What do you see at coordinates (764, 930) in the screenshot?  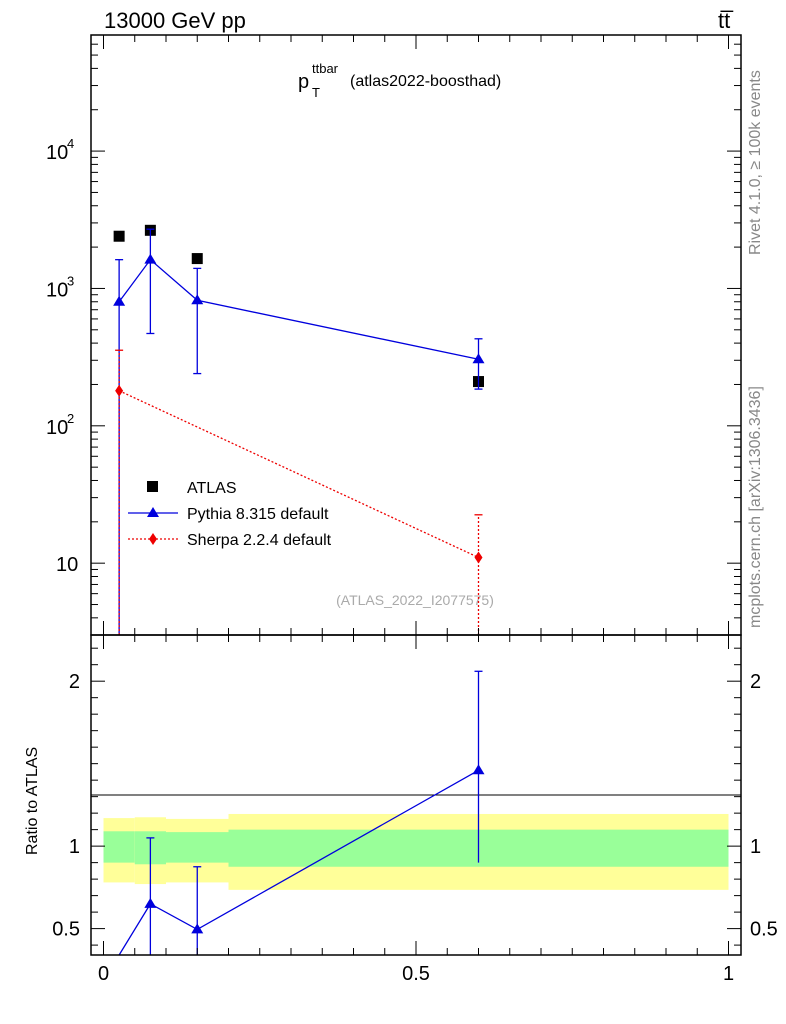 I see `ytick-label-ratio-right: 0.5` at bounding box center [764, 930].